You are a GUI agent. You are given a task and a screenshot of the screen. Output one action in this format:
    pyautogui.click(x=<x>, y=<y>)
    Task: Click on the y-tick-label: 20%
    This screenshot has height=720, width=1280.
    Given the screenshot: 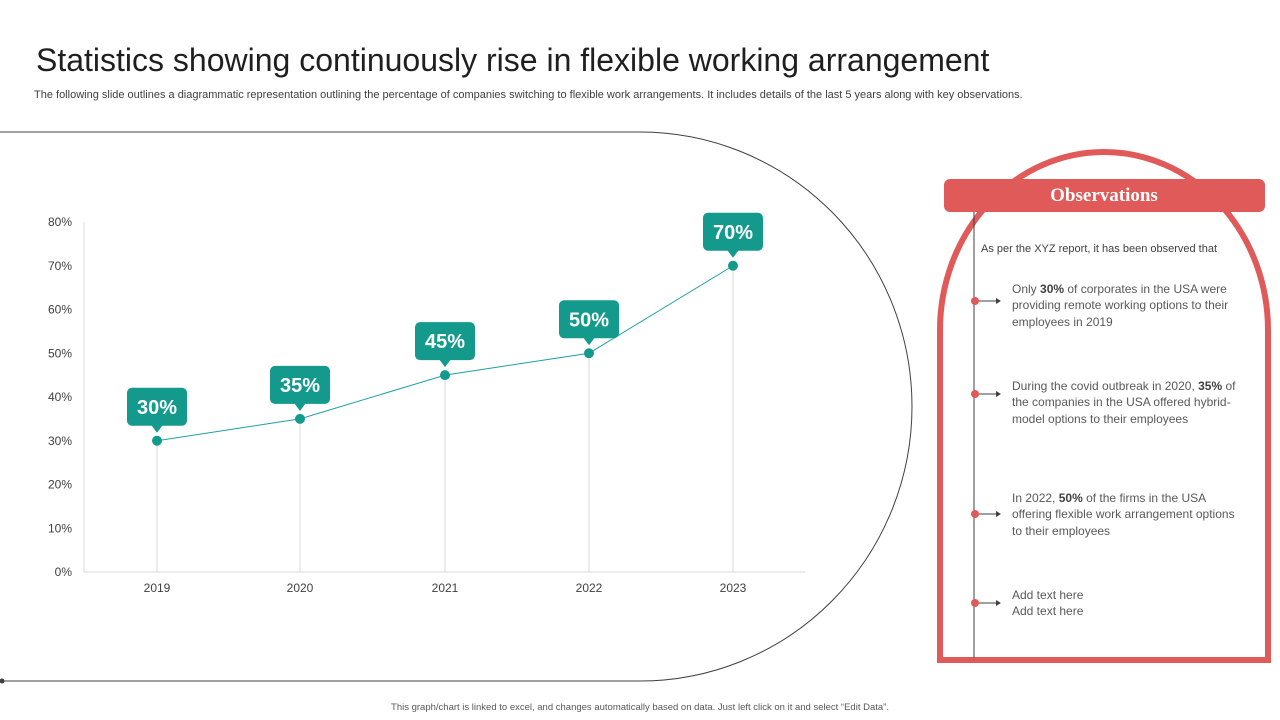 What is the action you would take?
    pyautogui.click(x=60, y=485)
    